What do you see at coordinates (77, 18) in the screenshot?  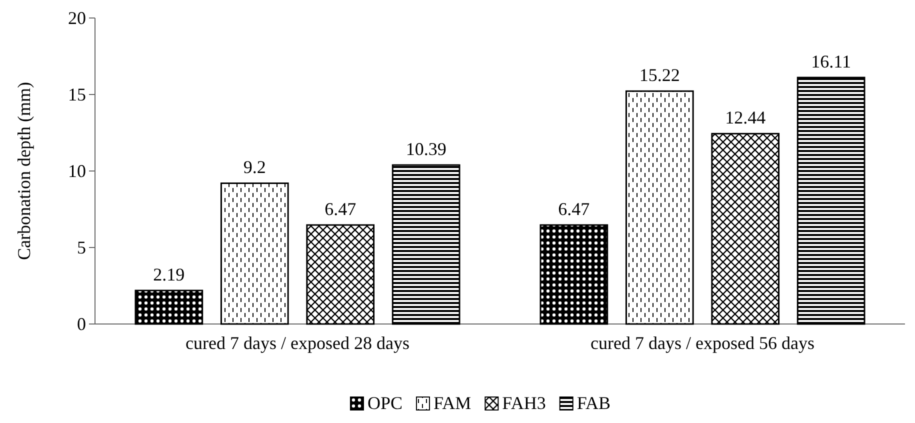 I see `y-tick-label: 20` at bounding box center [77, 18].